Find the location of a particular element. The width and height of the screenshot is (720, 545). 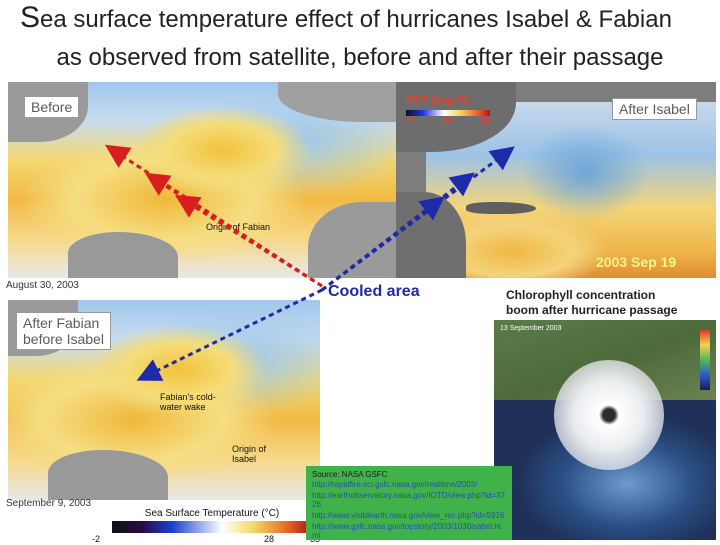

sea-surface-temperature-legend: Sea Surface Temperature (°C) -2 28 35 is located at coordinates (206, 526).